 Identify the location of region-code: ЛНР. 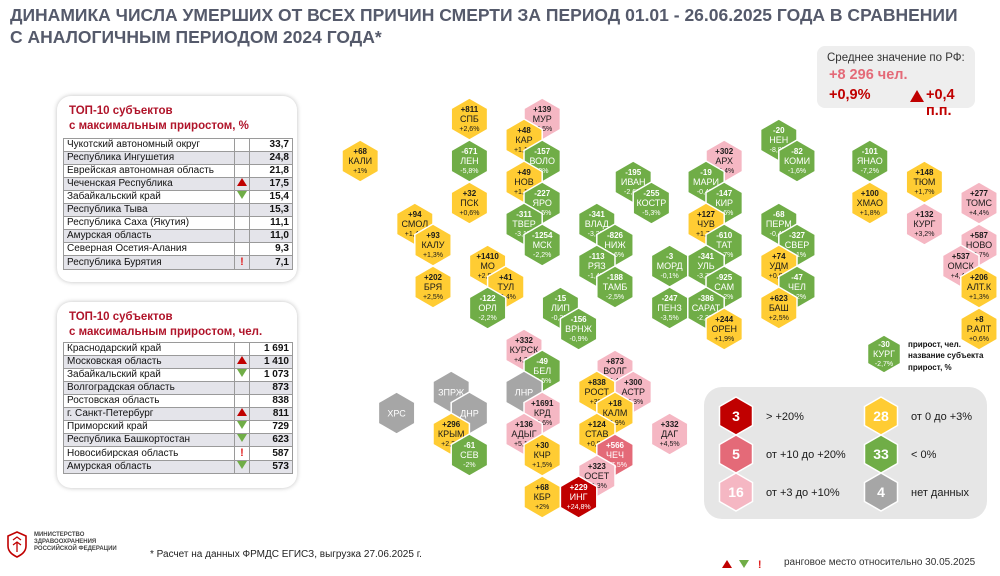
(524, 393).